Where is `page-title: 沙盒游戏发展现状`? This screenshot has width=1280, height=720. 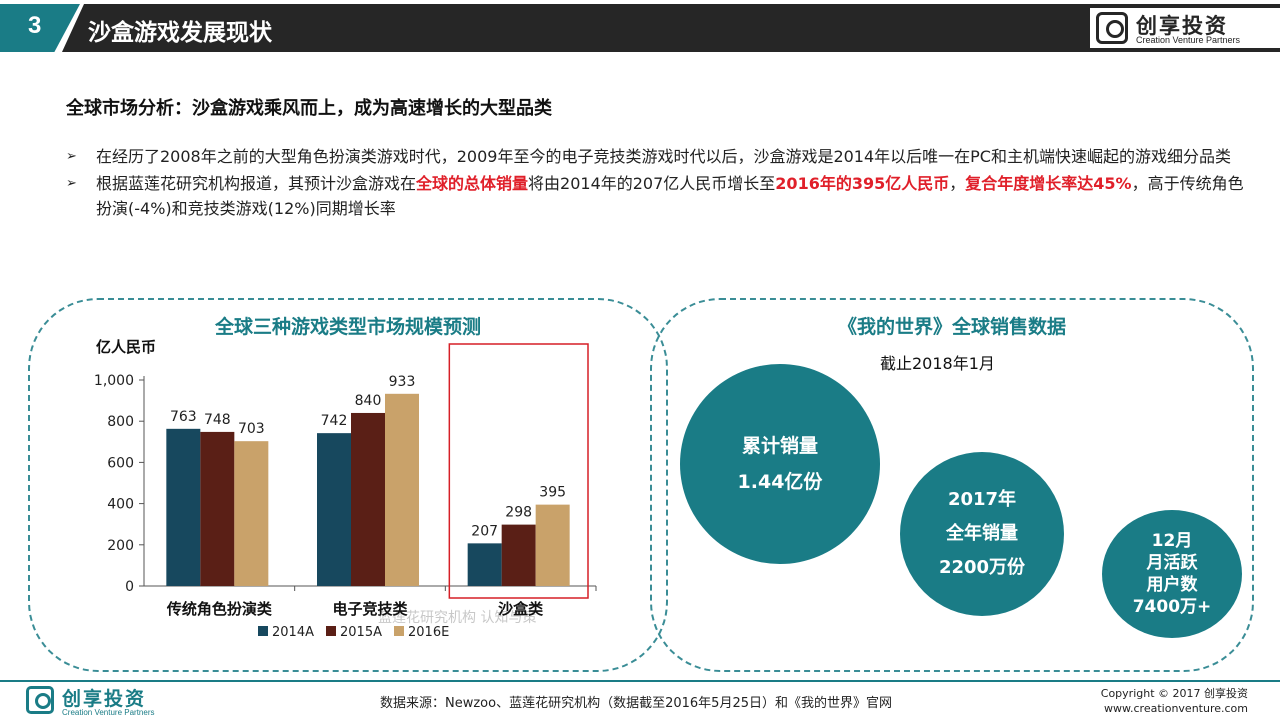
page-title: 沙盒游戏发展现状 is located at coordinates (180, 33).